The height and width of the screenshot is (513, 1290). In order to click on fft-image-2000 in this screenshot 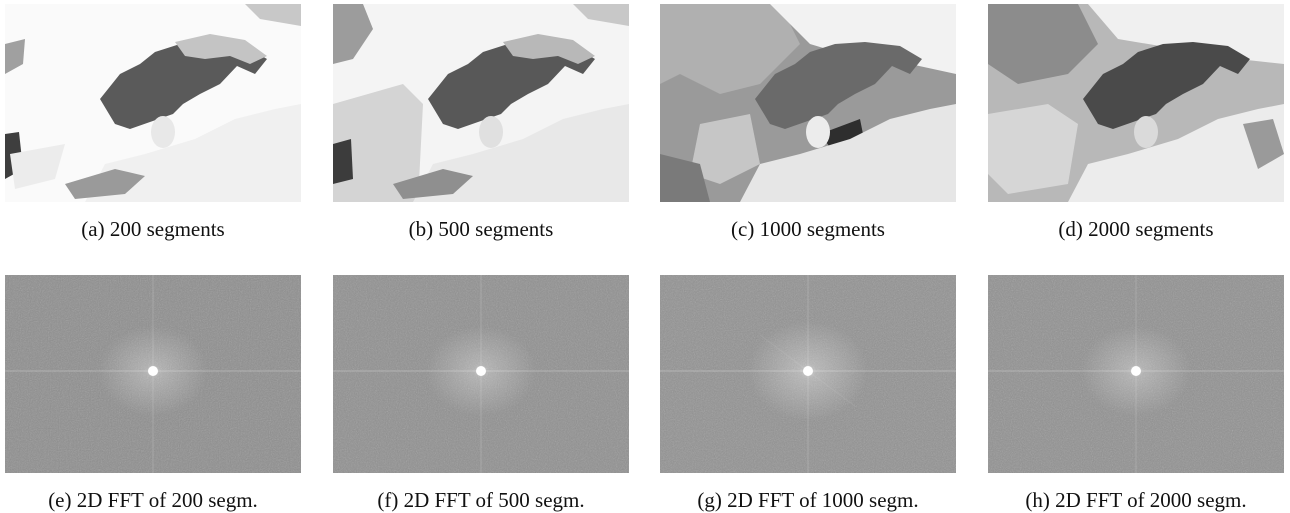, I will do `click(1136, 374)`.